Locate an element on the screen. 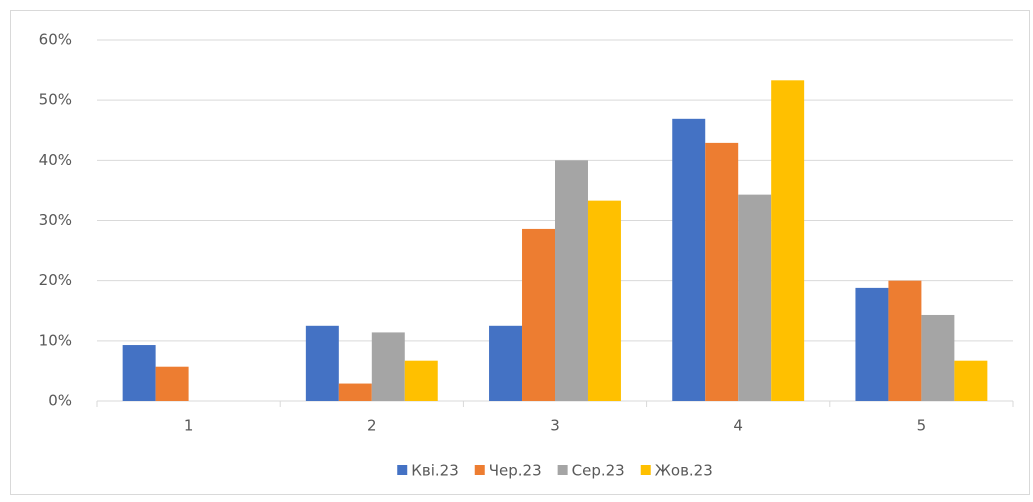  y-tick-label: 0% is located at coordinates (60, 401).